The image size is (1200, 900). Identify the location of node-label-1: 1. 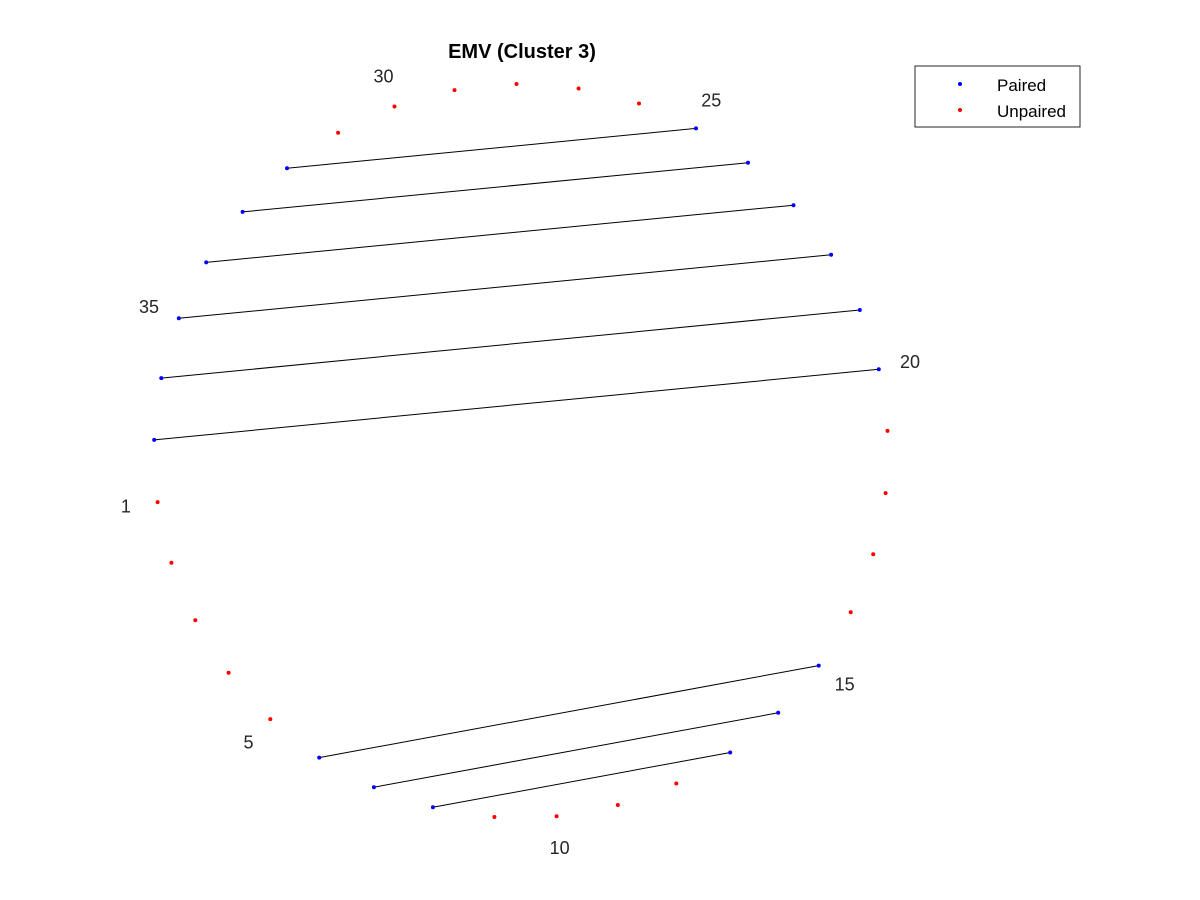
(126, 507).